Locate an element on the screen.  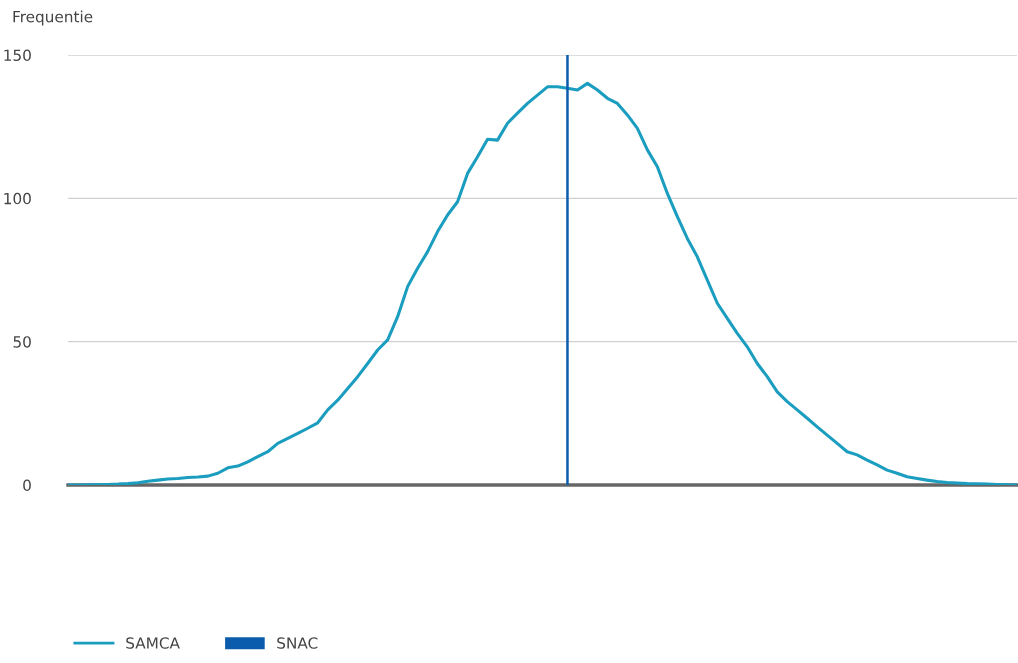
y-tick-label: 100 is located at coordinates (17, 198).